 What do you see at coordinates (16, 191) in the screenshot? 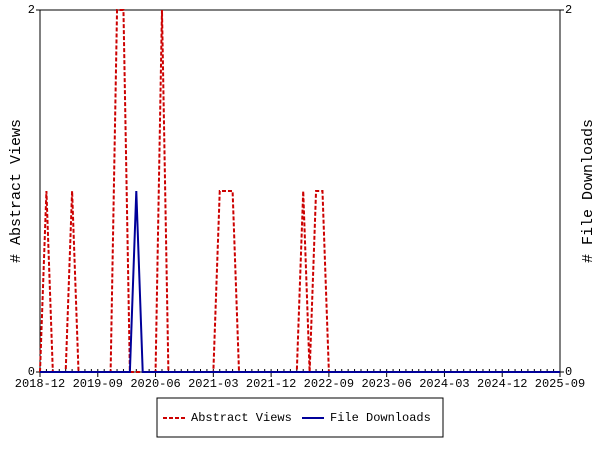
I see `y-axis-label: # Abstract Views` at bounding box center [16, 191].